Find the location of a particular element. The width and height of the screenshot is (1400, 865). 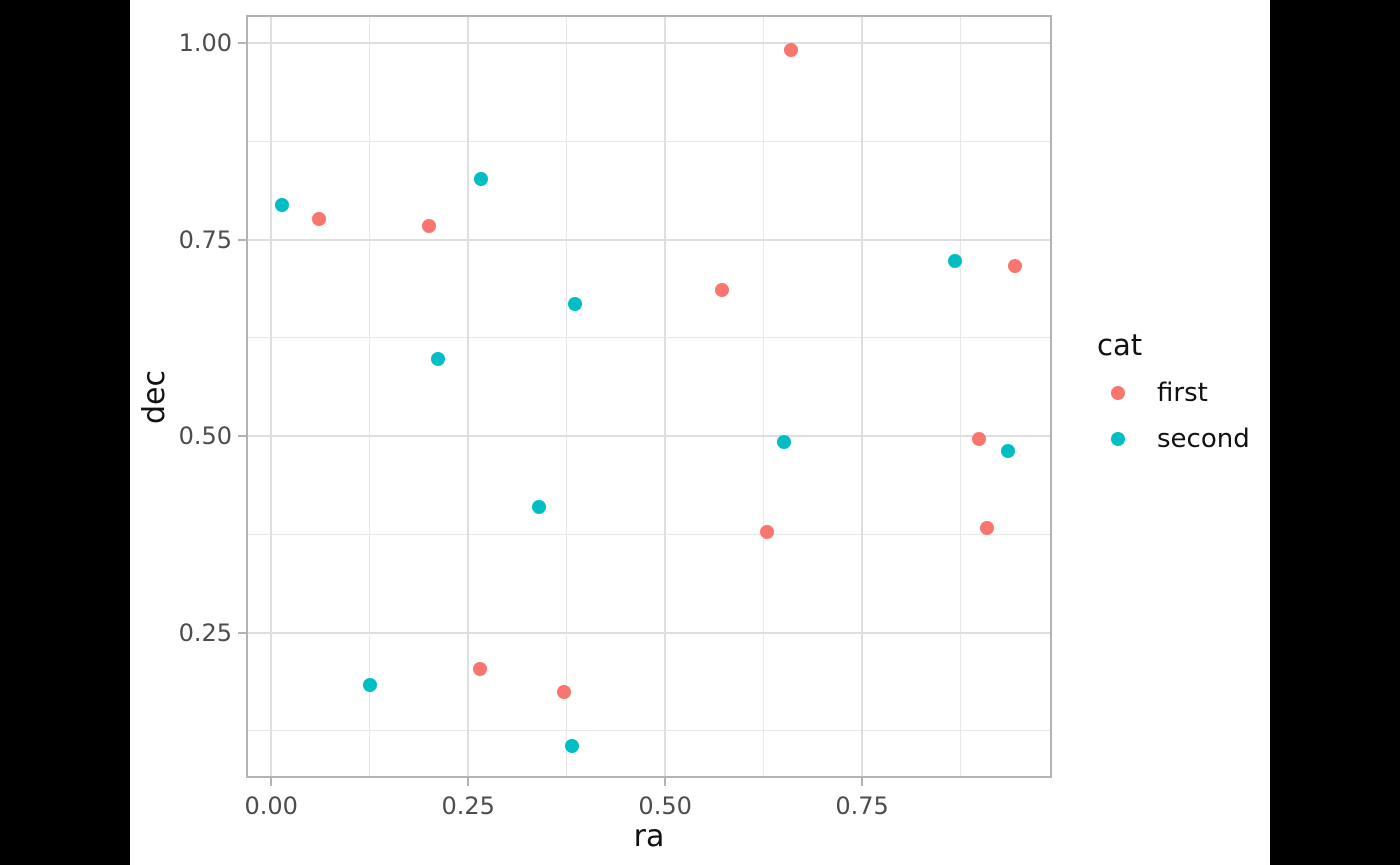

legend-item-second: second is located at coordinates (1180, 439).